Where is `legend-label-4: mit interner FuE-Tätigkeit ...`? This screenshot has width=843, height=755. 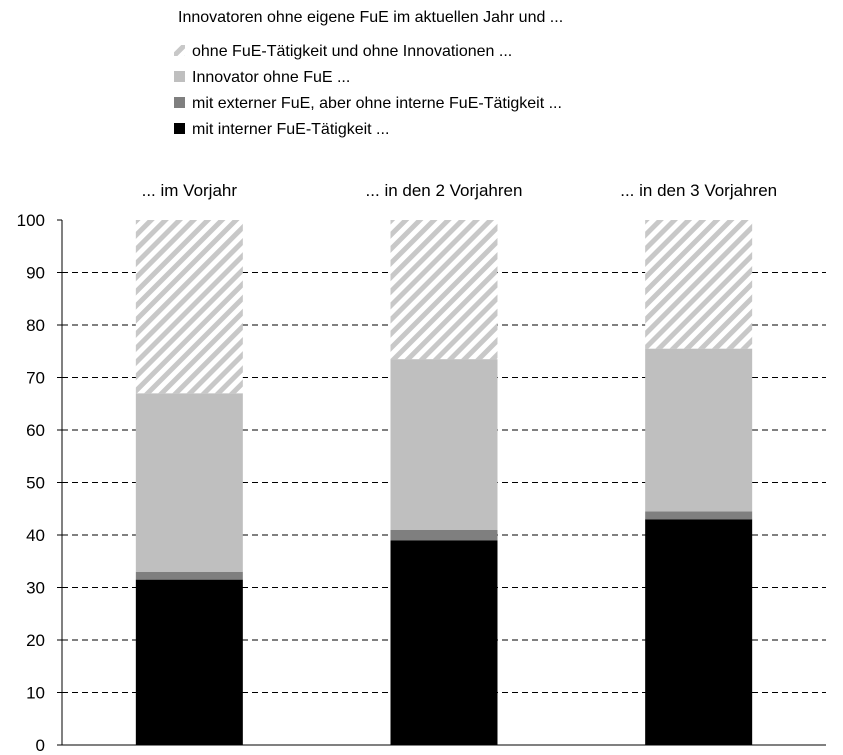 legend-label-4: mit interner FuE-Tätigkeit ... is located at coordinates (290, 129).